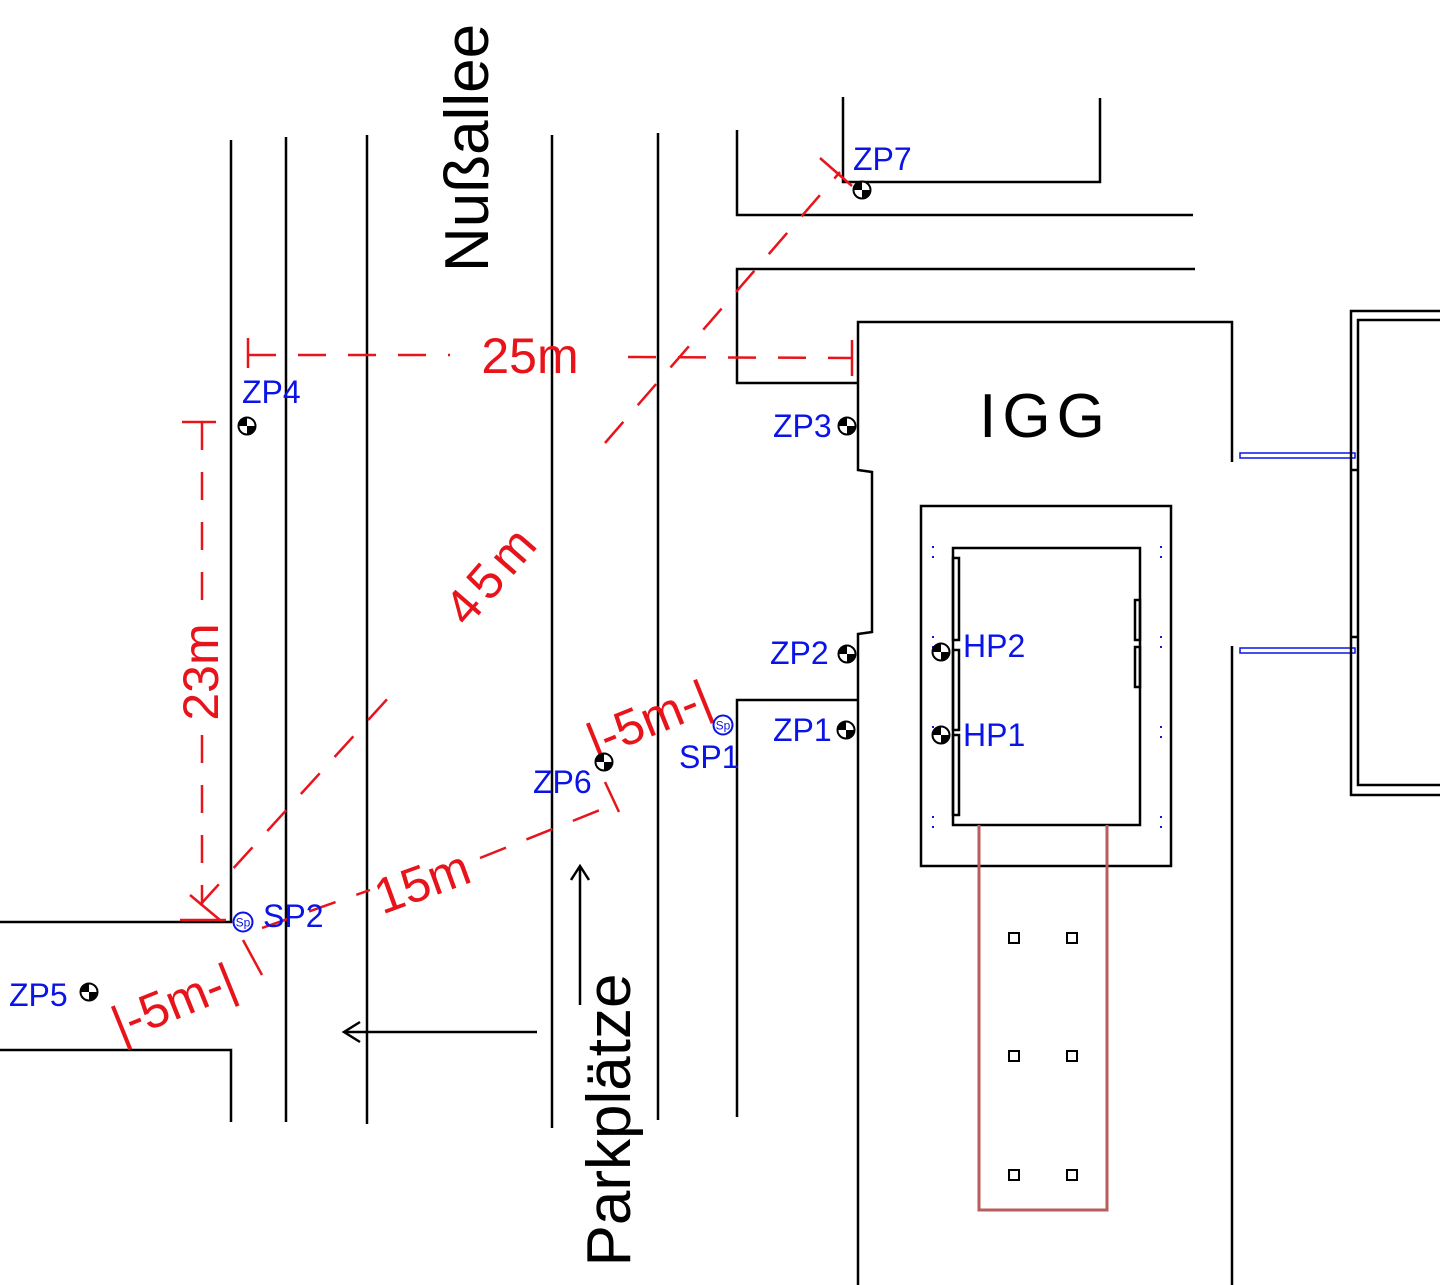 The width and height of the screenshot is (1440, 1285). What do you see at coordinates (994, 735) in the screenshot?
I see `label-hp1: HP1` at bounding box center [994, 735].